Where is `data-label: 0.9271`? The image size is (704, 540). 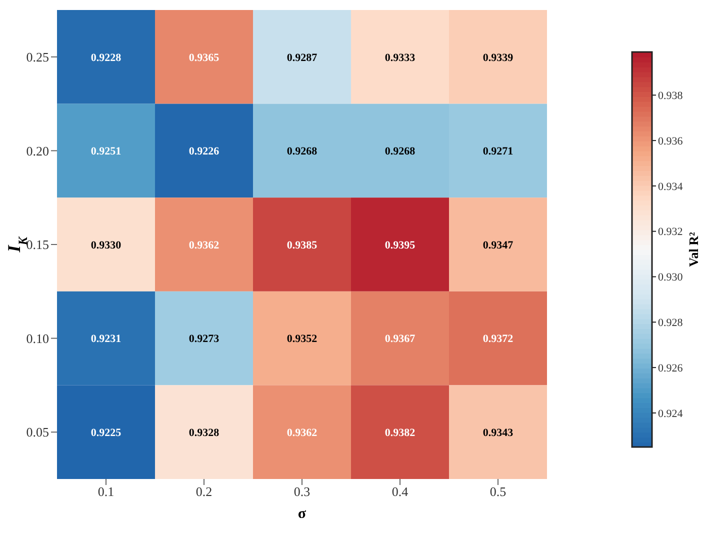
data-label: 0.9271 is located at coordinates (498, 152).